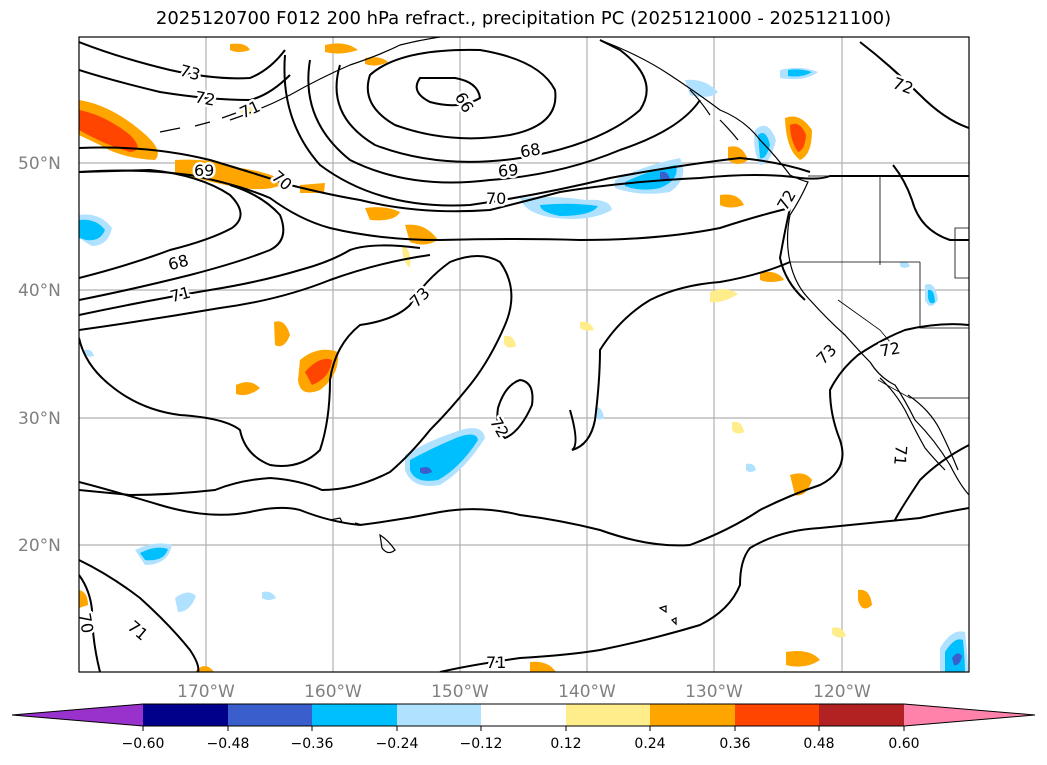 Image resolution: width=1047 pixels, height=765 pixels. Describe the element at coordinates (903, 744) in the screenshot. I see `colorbar-tick-label: 0.60` at that location.